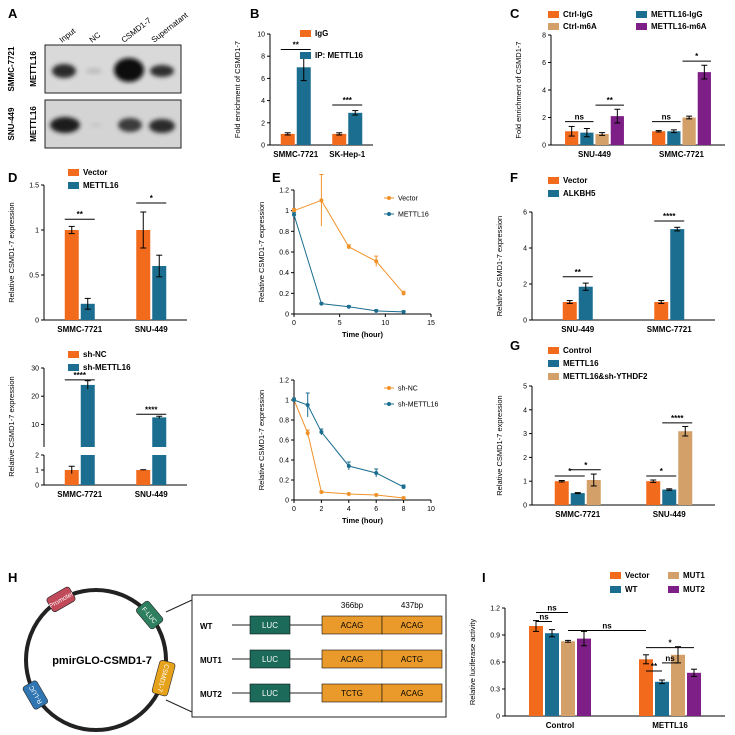 The width and height of the screenshot is (735, 735). What do you see at coordinates (431, 323) in the screenshot?
I see `x-tick-label: 15` at bounding box center [431, 323].